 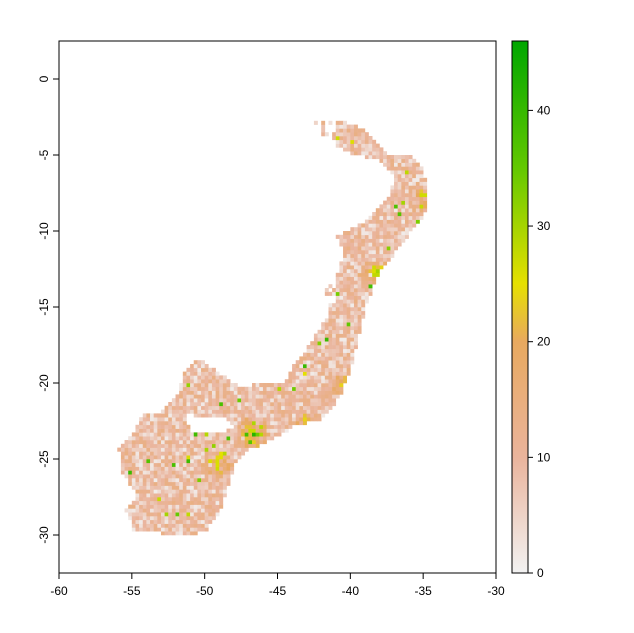 I want to click on x-tick-label: -40, so click(x=351, y=591).